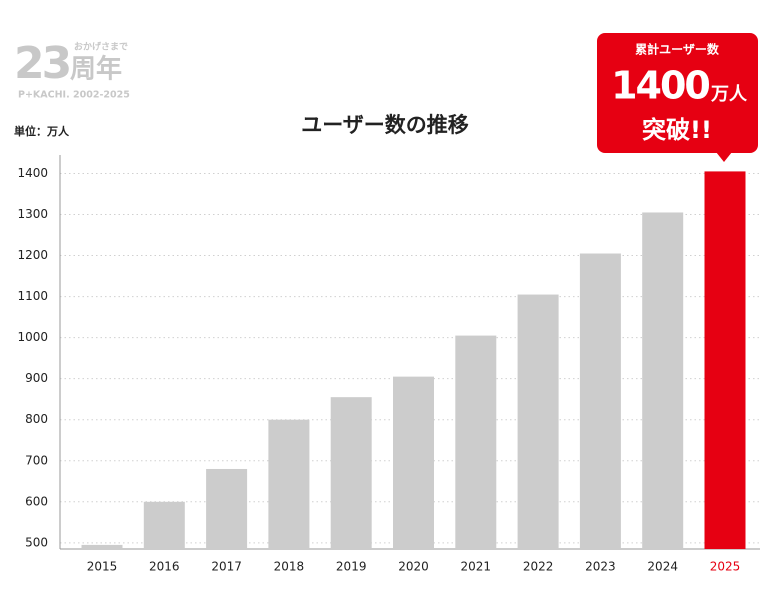  What do you see at coordinates (729, 94) in the screenshot?
I see `callout-figure-unit: 万人` at bounding box center [729, 94].